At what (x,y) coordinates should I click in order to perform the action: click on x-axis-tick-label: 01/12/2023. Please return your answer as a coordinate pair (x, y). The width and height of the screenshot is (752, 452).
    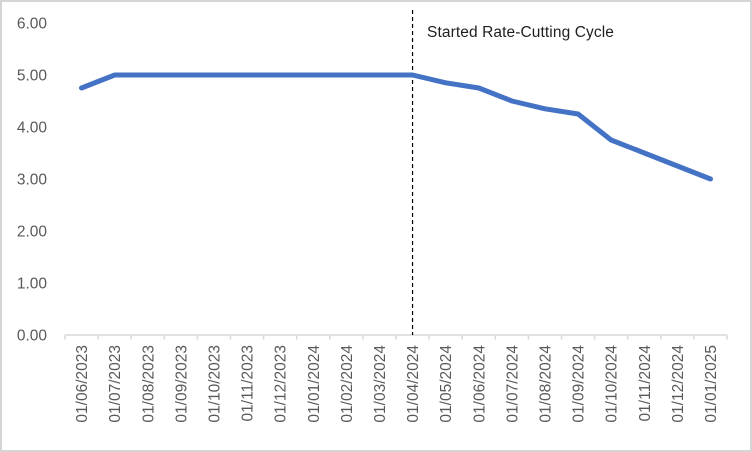
    Looking at the image, I should click on (281, 384).